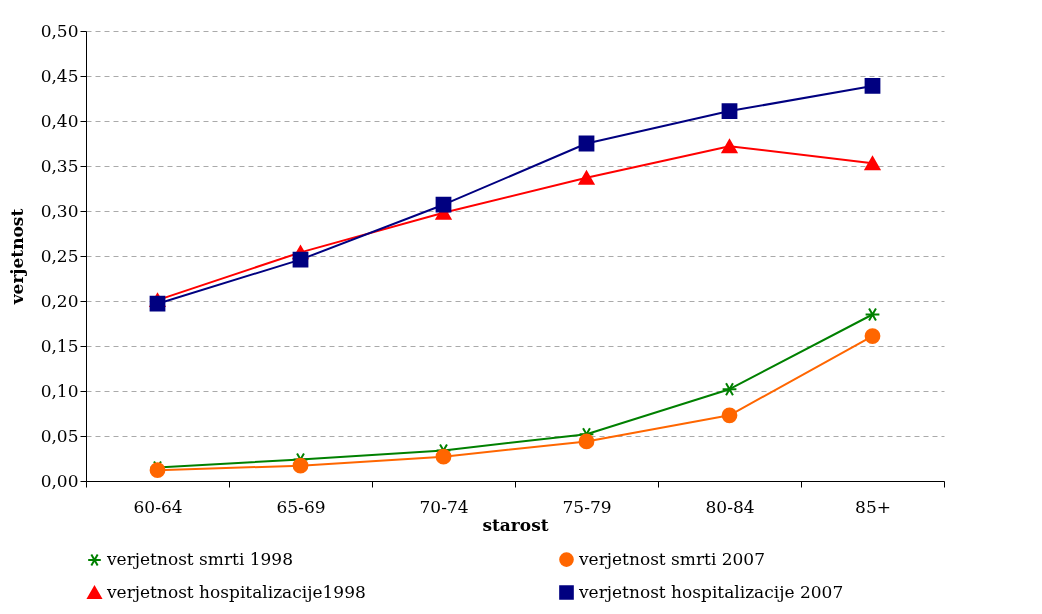 Image resolution: width=1042 pixels, height=614 pixels. Describe the element at coordinates (59, 165) in the screenshot. I see `y-tick-label: 0,35` at that location.